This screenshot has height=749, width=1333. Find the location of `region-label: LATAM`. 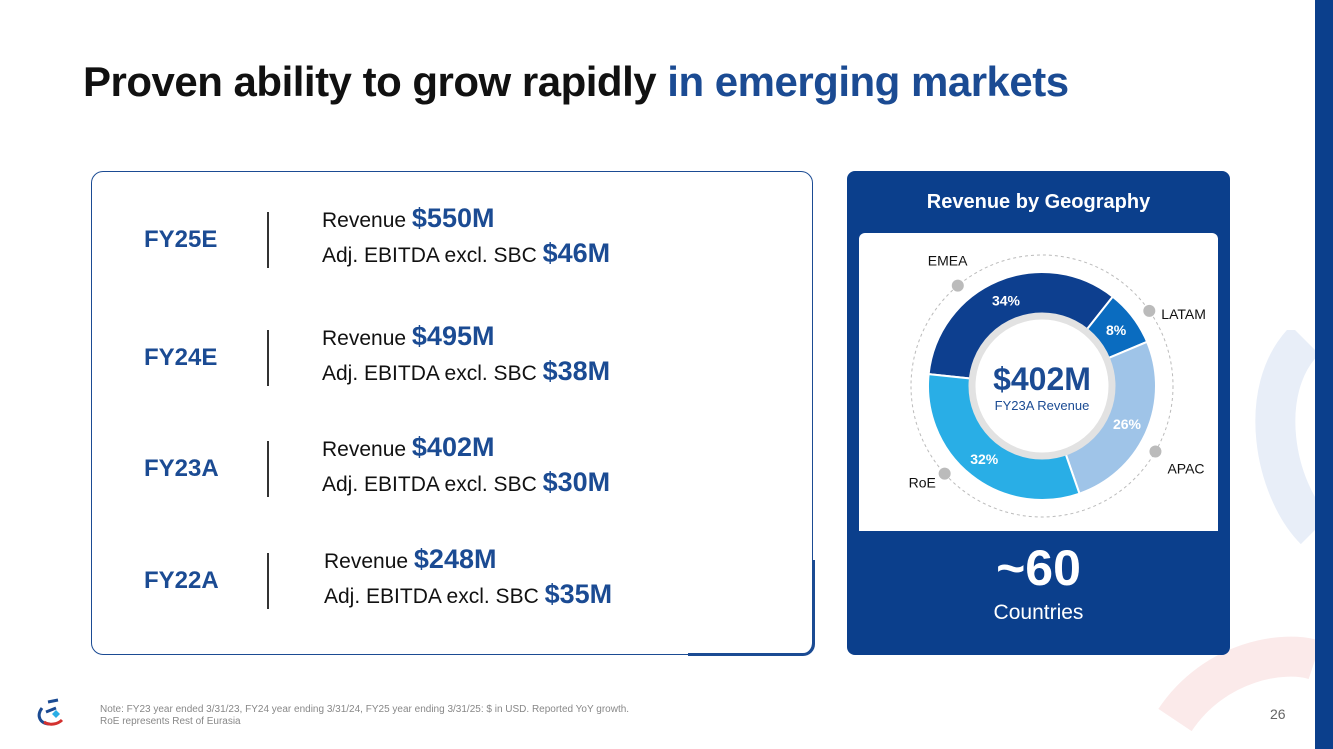

region-label: LATAM is located at coordinates (1183, 314).